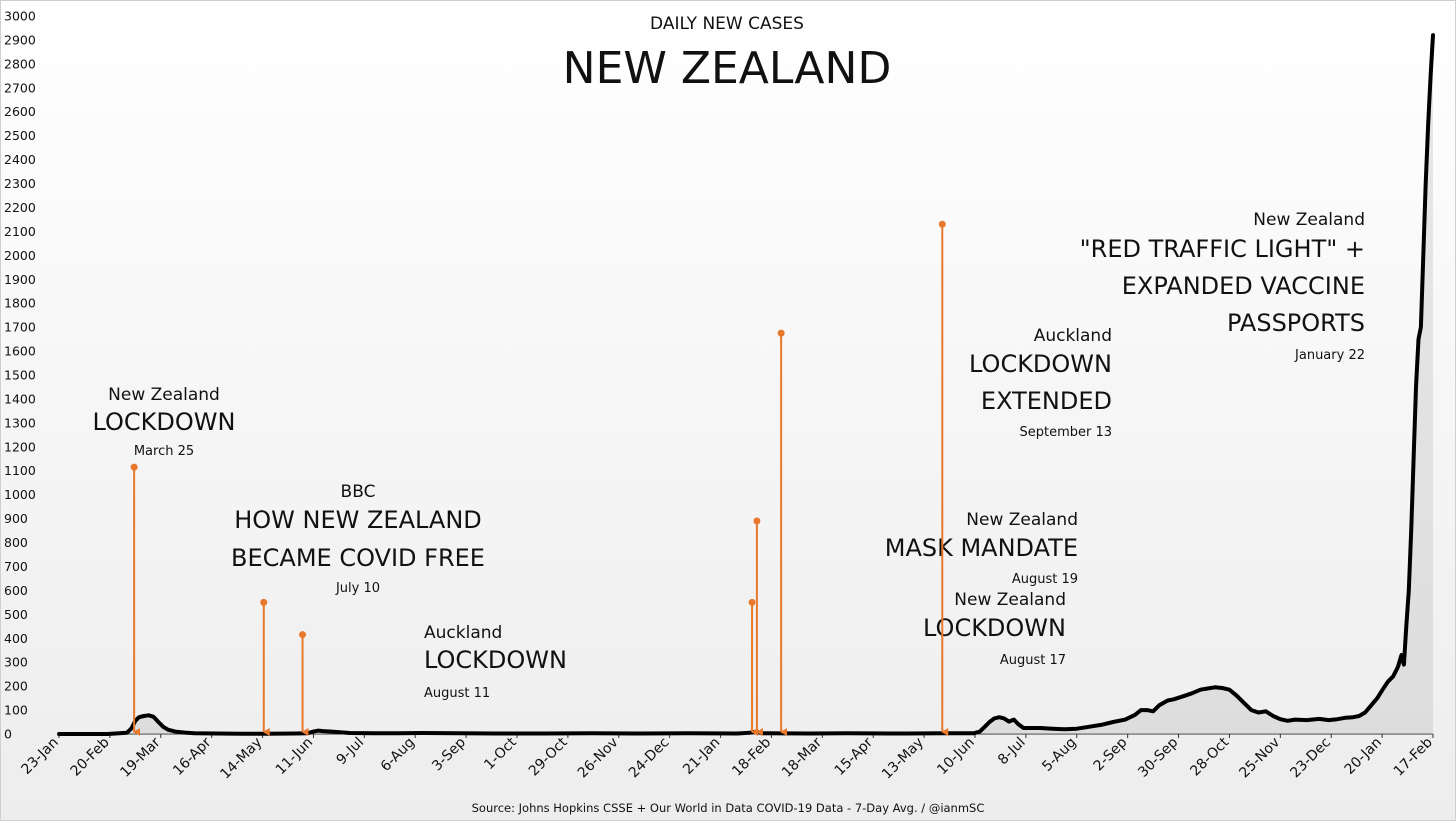 This screenshot has width=1456, height=821. What do you see at coordinates (16, 614) in the screenshot?
I see `y-tick-label: 500` at bounding box center [16, 614].